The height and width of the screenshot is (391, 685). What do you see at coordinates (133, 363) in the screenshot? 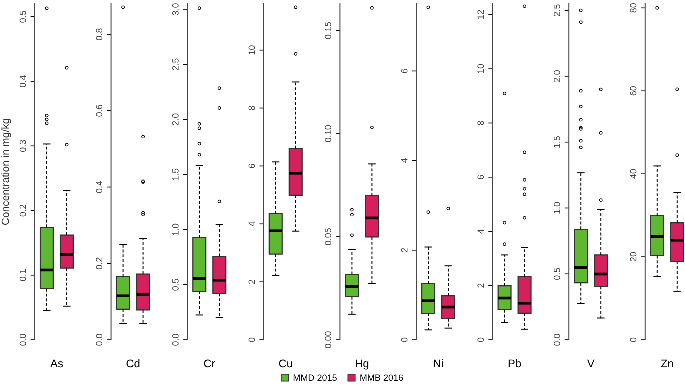
I see `x-tick-label: Cd` at bounding box center [133, 363].